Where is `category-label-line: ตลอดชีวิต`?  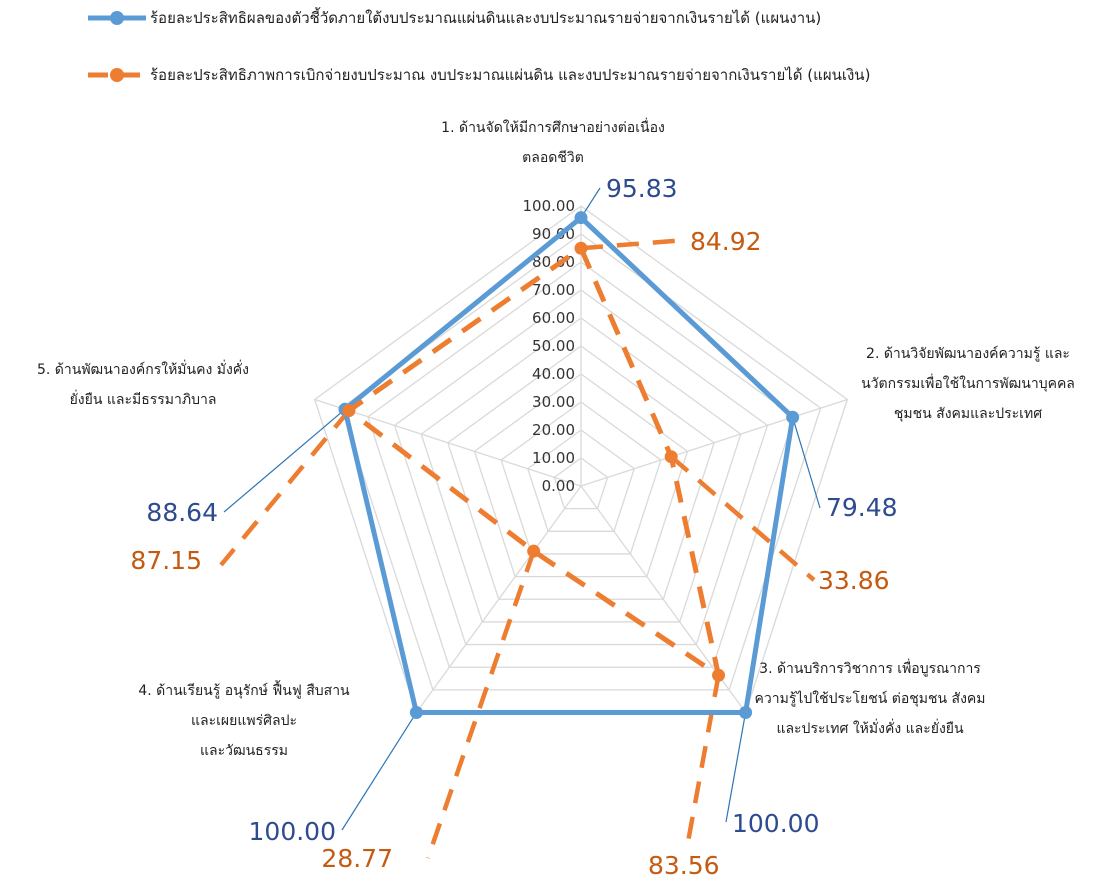
category-label-line: ตลอดชีวิต is located at coordinates (553, 158).